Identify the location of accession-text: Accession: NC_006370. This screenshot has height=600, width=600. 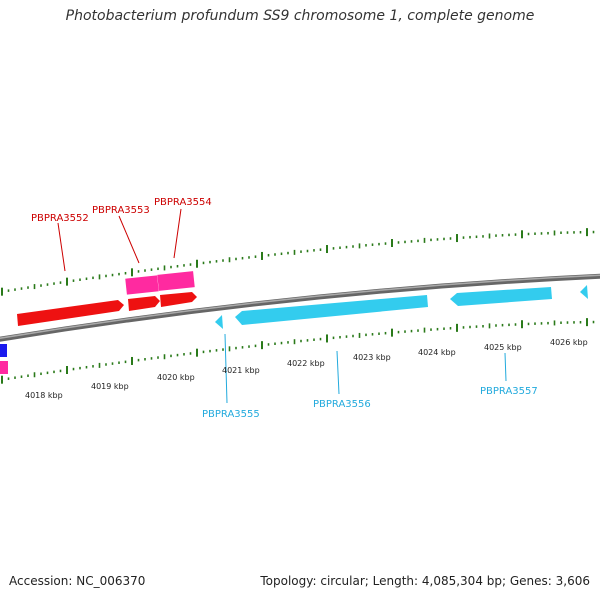
(77, 581).